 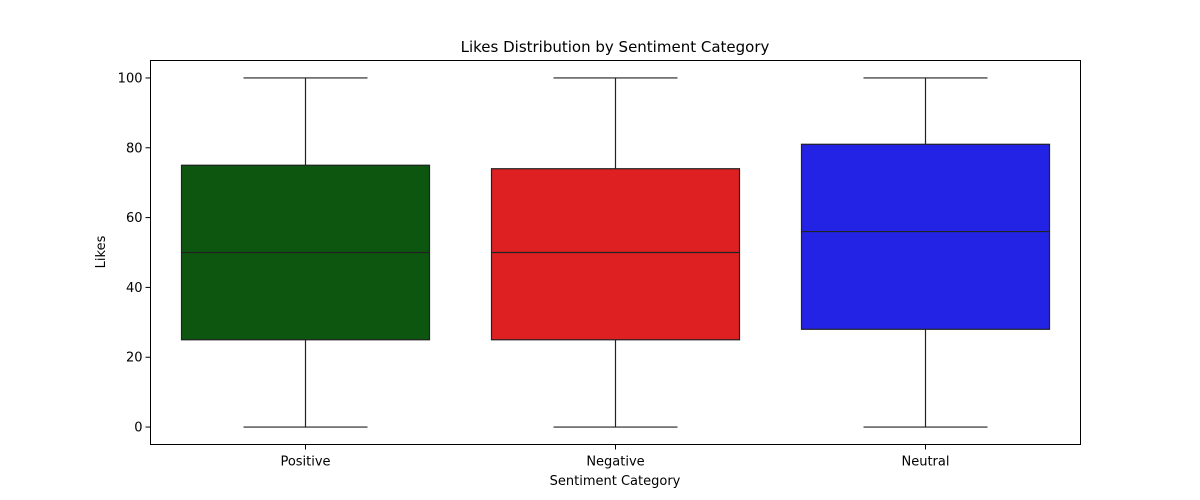 I want to click on y-axis: 0 20 40 60 80 100, so click(x=134, y=253).